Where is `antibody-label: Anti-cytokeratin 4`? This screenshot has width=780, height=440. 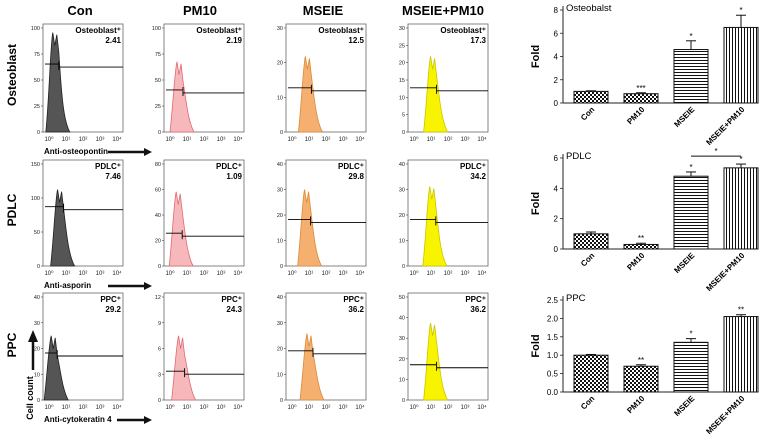 antibody-label: Anti-cytokeratin 4 is located at coordinates (78, 419).